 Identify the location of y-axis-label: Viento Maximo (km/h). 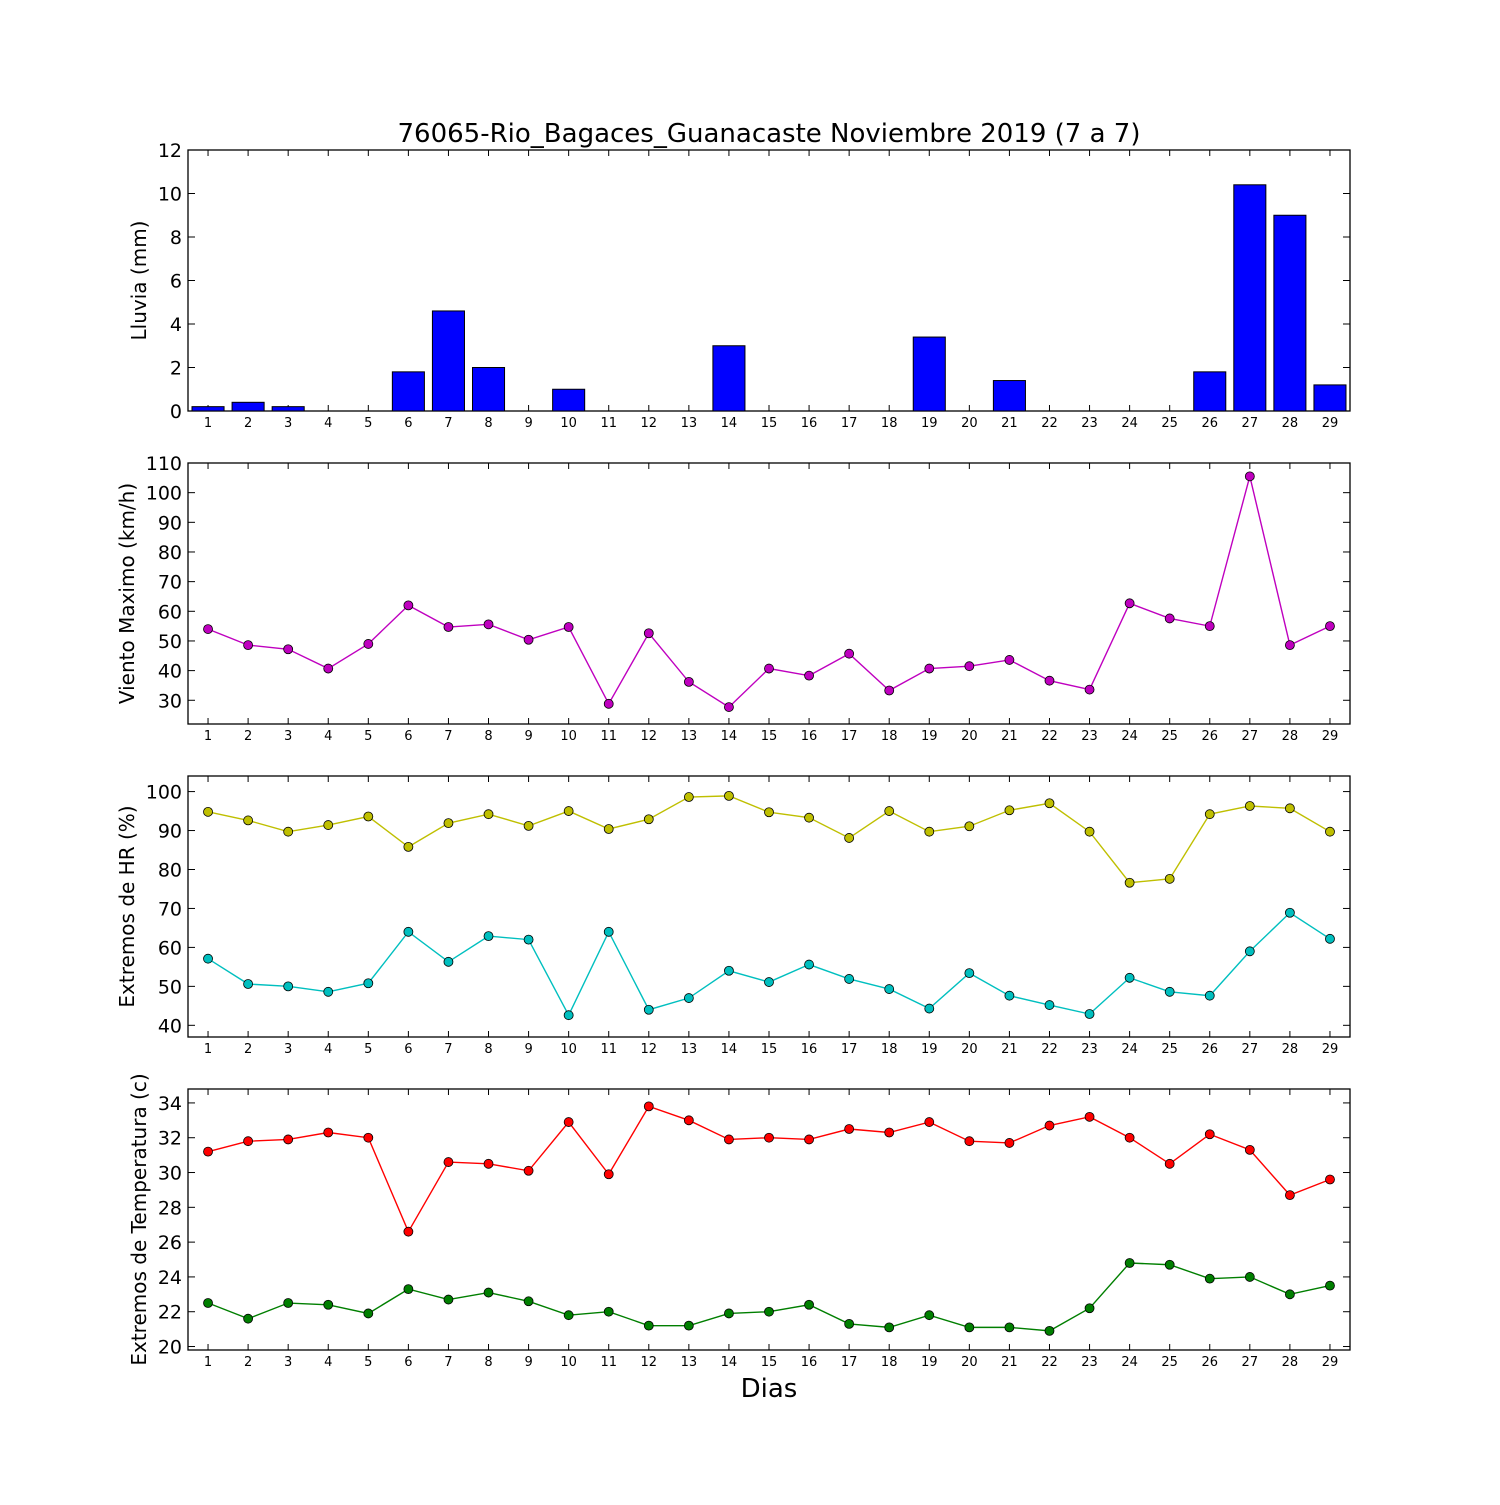
(127, 593).